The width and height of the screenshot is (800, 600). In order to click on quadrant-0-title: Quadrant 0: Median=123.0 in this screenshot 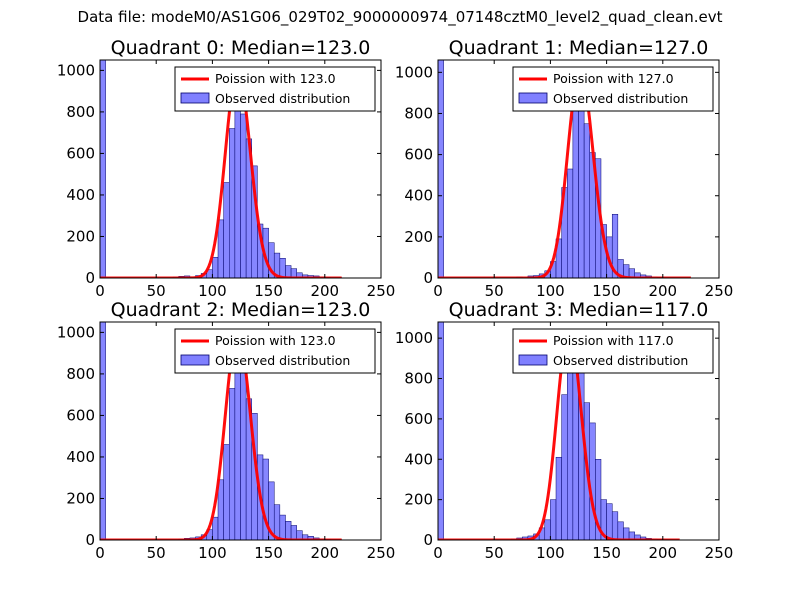, I will do `click(241, 48)`.